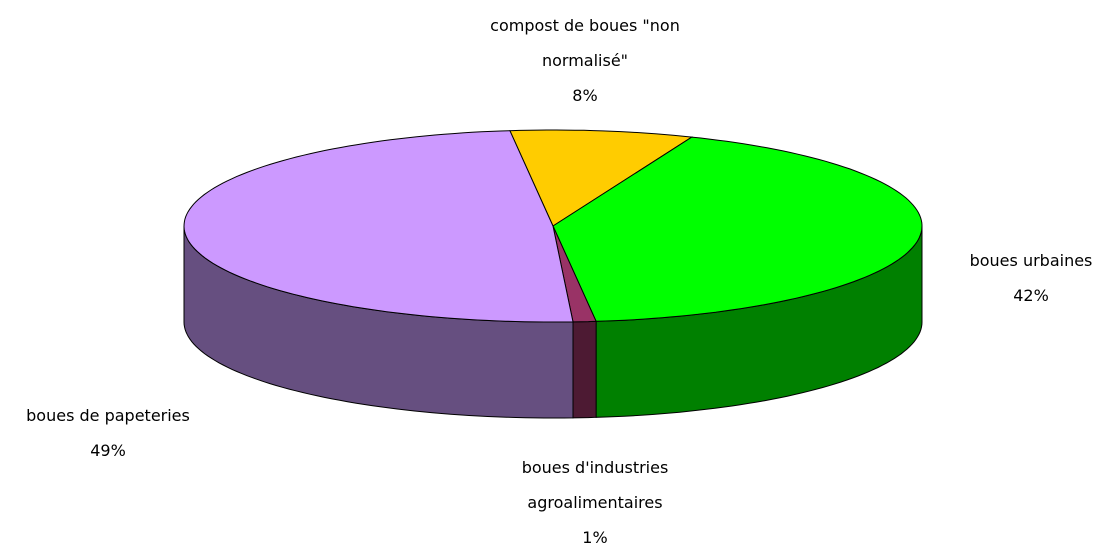  What do you see at coordinates (1026, 278) in the screenshot?
I see `slice-label: boues urbaines 42%` at bounding box center [1026, 278].